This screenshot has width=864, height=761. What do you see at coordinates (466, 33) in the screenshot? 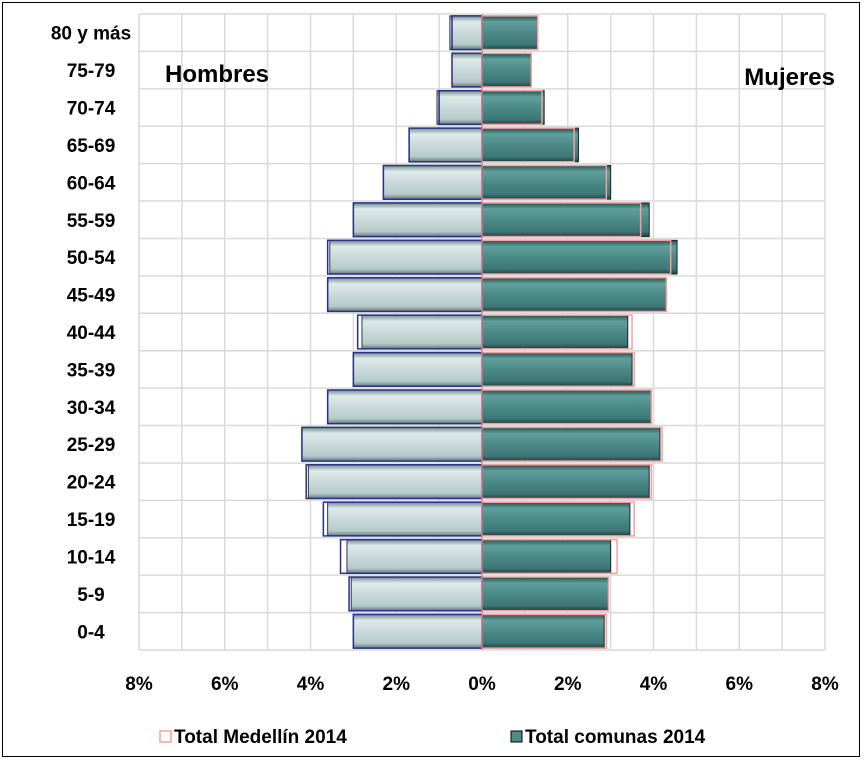
I see `bar-comunas-men-80 y más` at bounding box center [466, 33].